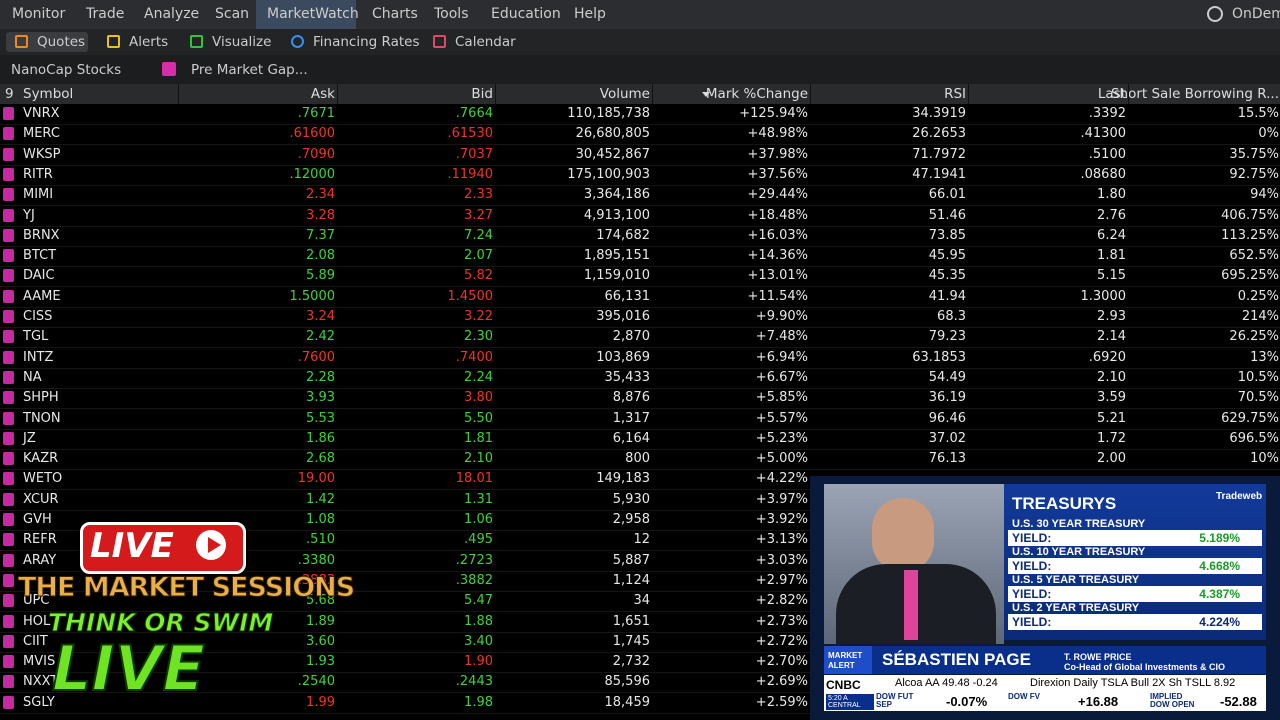 The height and width of the screenshot is (720, 1280). Describe the element at coordinates (627, 377) in the screenshot. I see `cell: 35,433` at that location.